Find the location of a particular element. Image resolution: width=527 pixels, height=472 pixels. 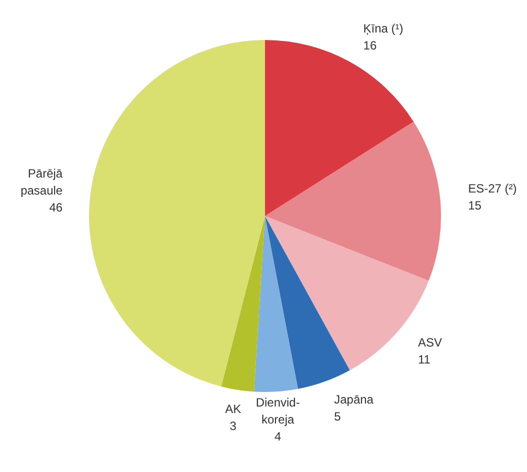

slice-label: Ķīna (¹) is located at coordinates (383, 29).